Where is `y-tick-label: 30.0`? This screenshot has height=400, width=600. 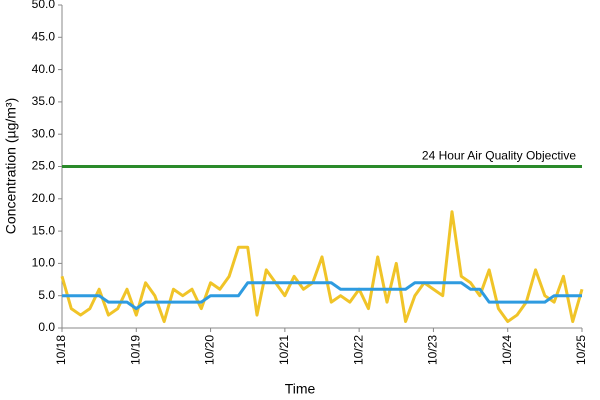
y-tick-label: 30.0 is located at coordinates (44, 133).